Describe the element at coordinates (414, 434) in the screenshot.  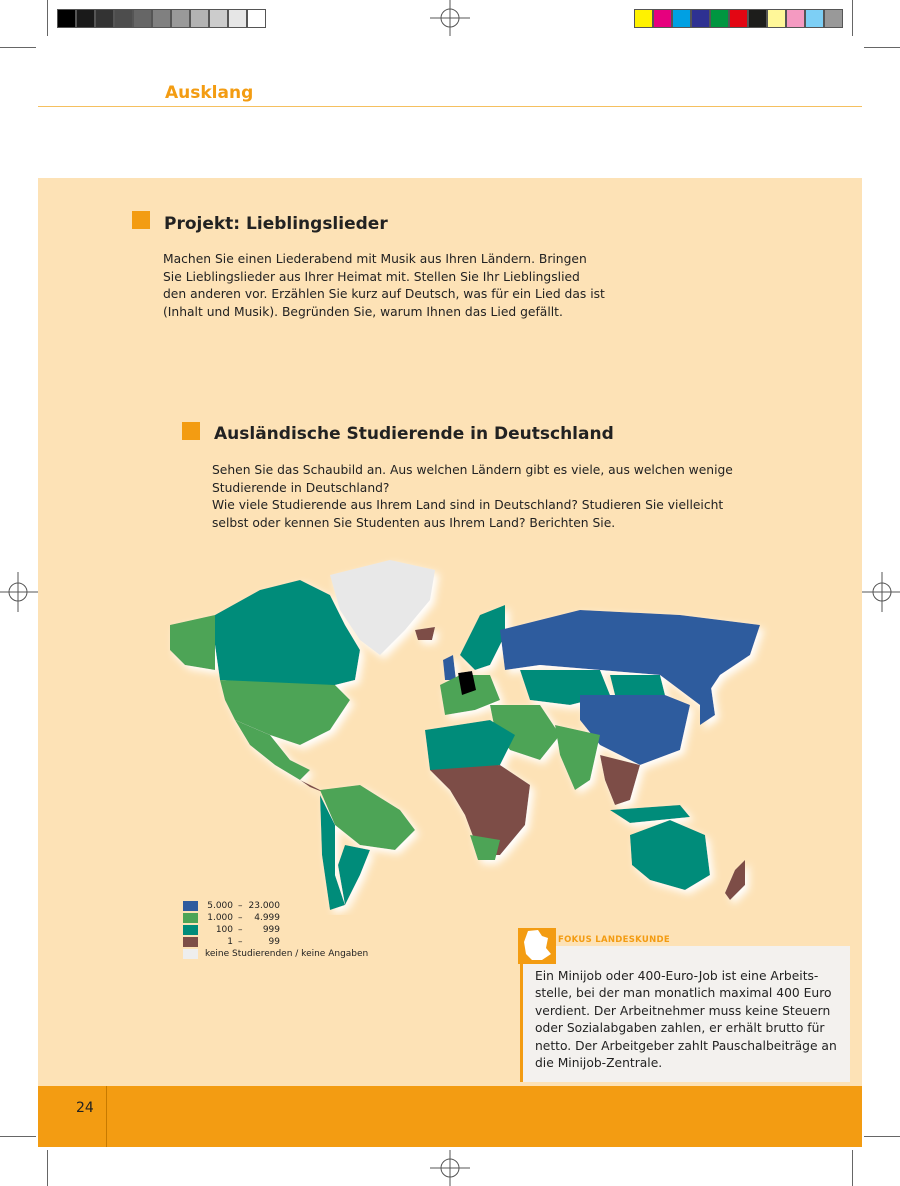
I see `section-title: Ausländische Studierende in Deutschland` at that location.